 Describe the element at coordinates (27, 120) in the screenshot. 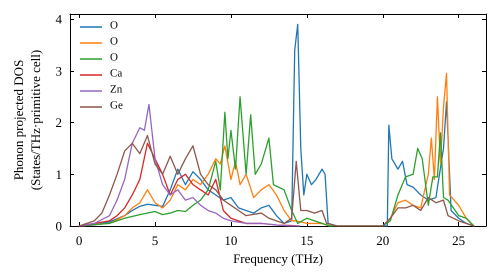

I see `y-axis-title: Phonon projected DOS (States/THz·primitive cell)` at that location.